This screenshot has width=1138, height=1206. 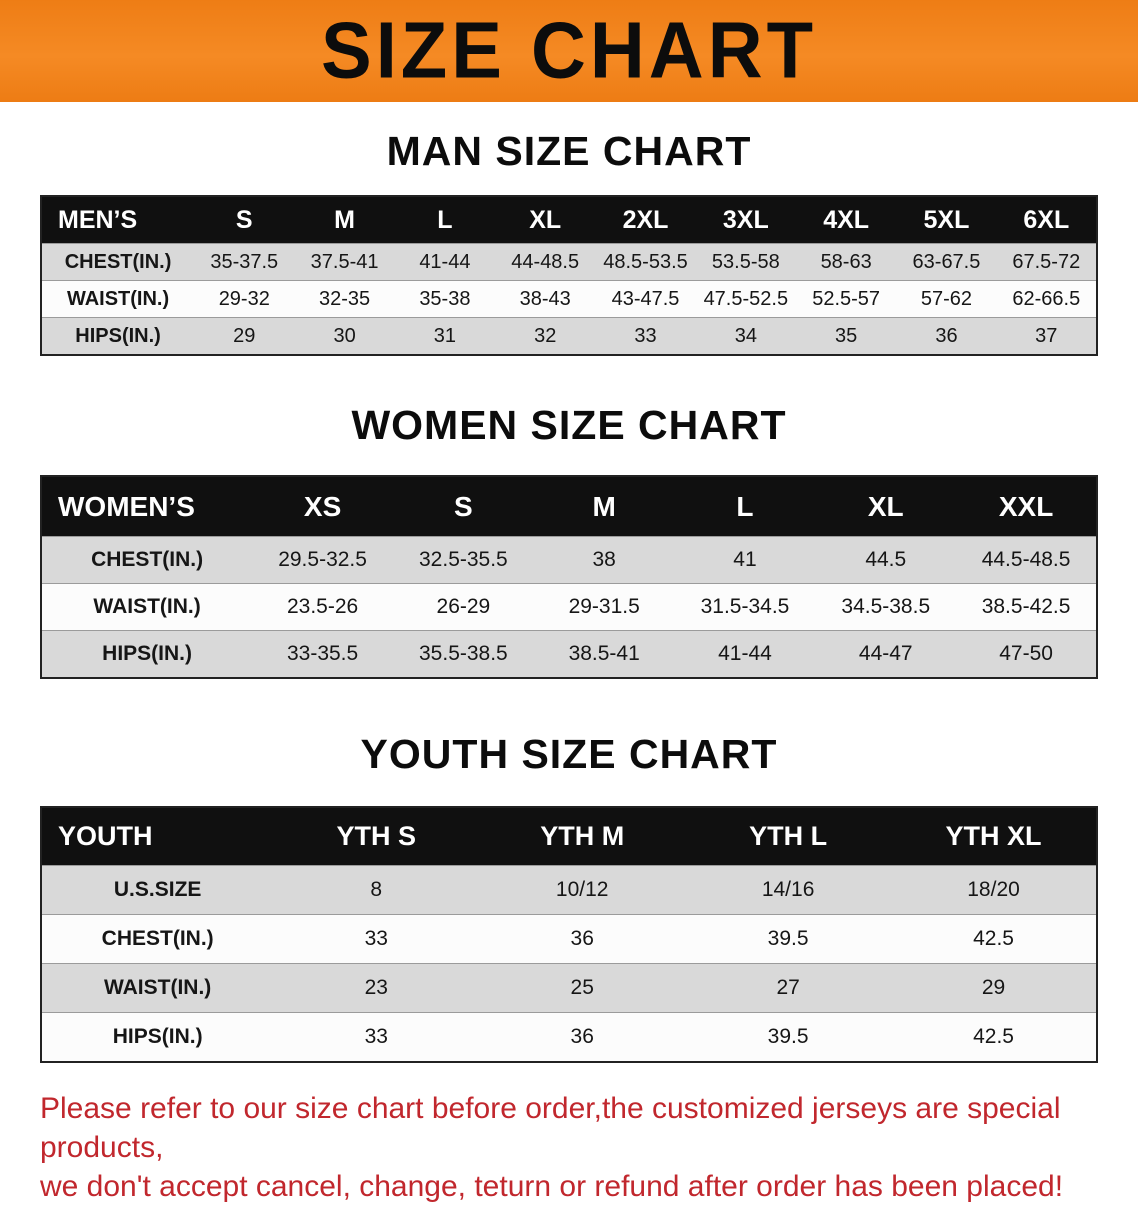 What do you see at coordinates (846, 336) in the screenshot?
I see `data-cell: 35` at bounding box center [846, 336].